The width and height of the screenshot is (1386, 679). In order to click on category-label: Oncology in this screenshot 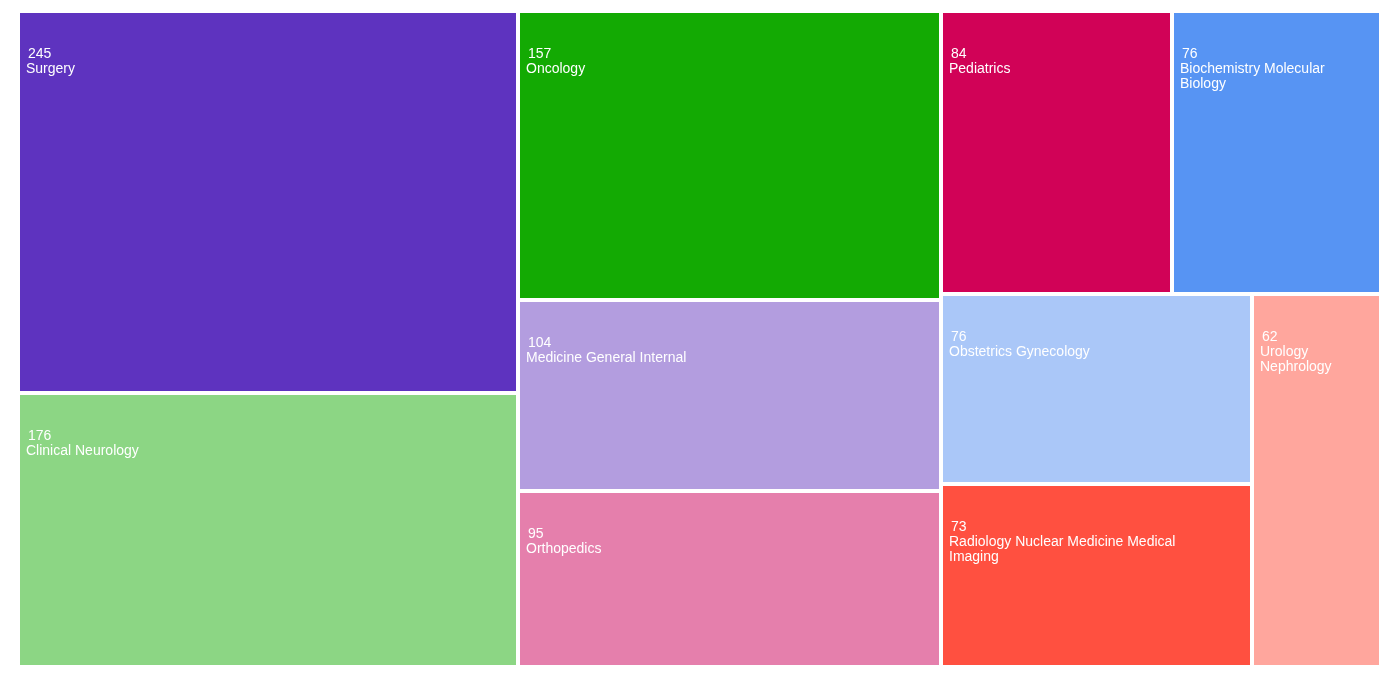, I will do `click(556, 68)`.